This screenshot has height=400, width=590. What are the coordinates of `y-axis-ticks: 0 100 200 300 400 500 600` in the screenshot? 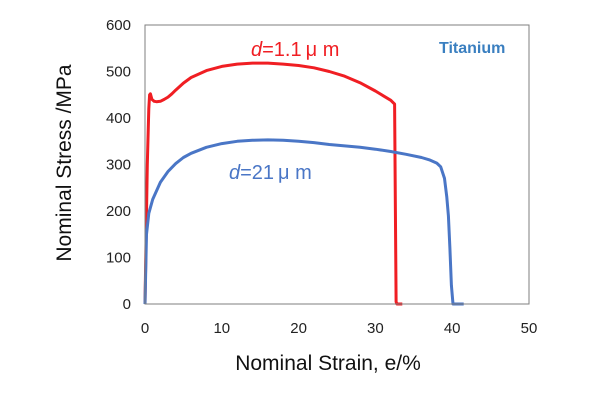 It's located at (118, 165).